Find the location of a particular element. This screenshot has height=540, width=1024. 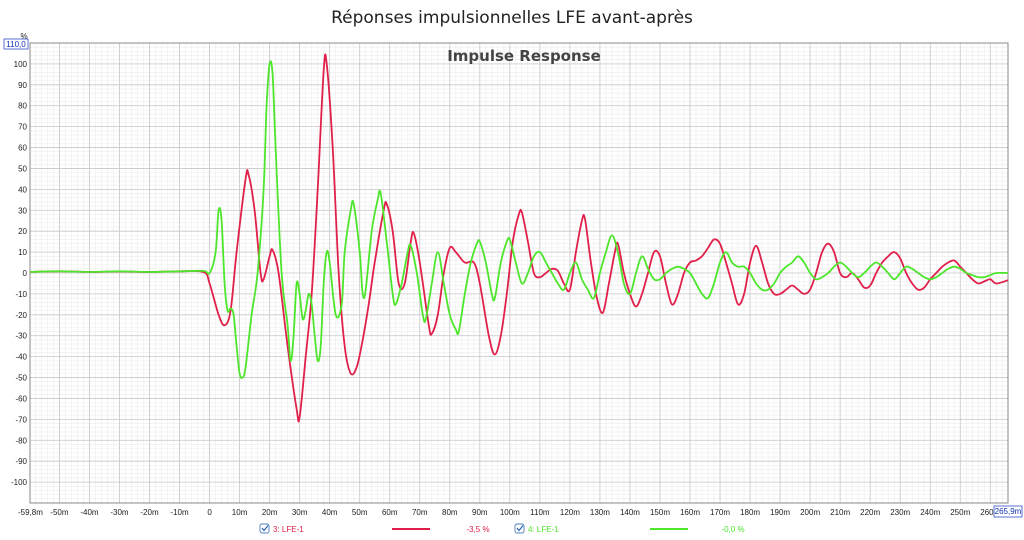

y-tick-label: 70 is located at coordinates (22, 127).